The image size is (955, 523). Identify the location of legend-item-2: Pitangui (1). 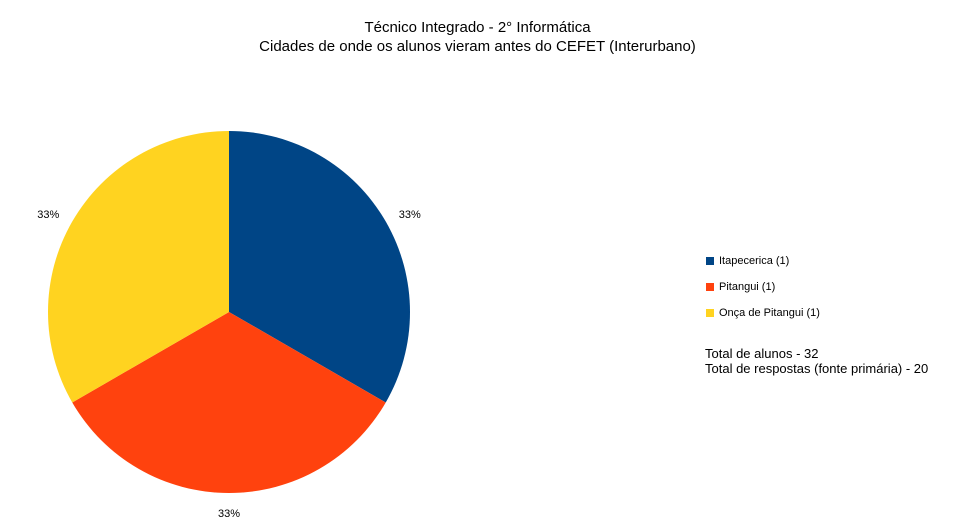
(763, 287).